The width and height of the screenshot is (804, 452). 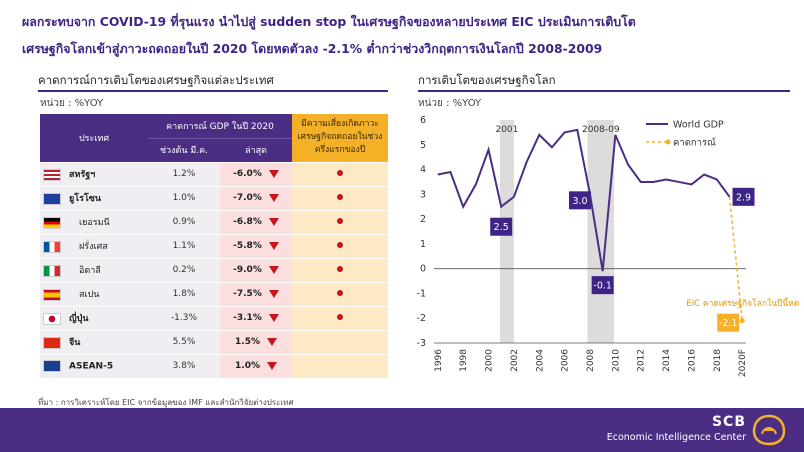 I want to click on latest-value: -7.5%, so click(x=247, y=294).